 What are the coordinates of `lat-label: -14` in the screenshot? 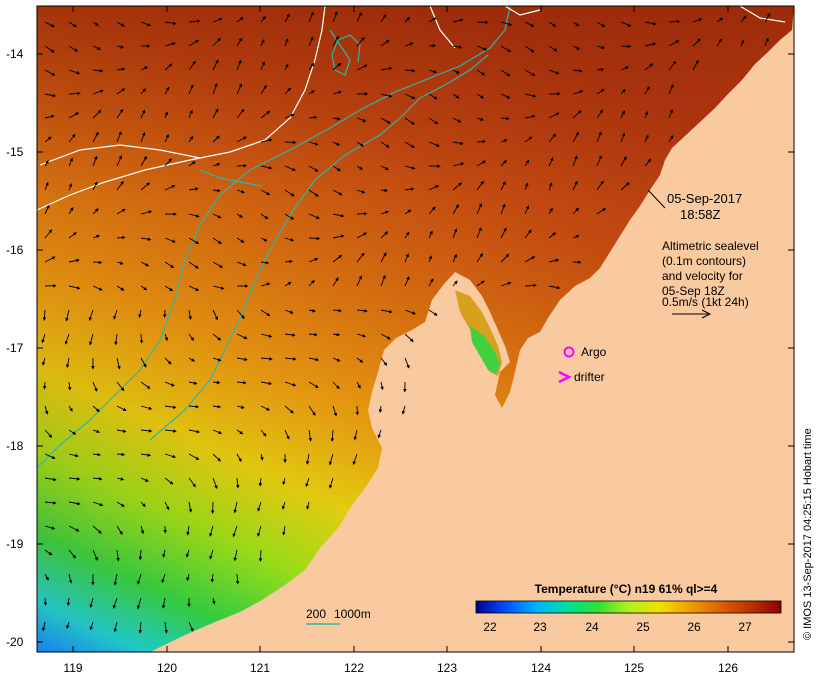 It's located at (15, 54).